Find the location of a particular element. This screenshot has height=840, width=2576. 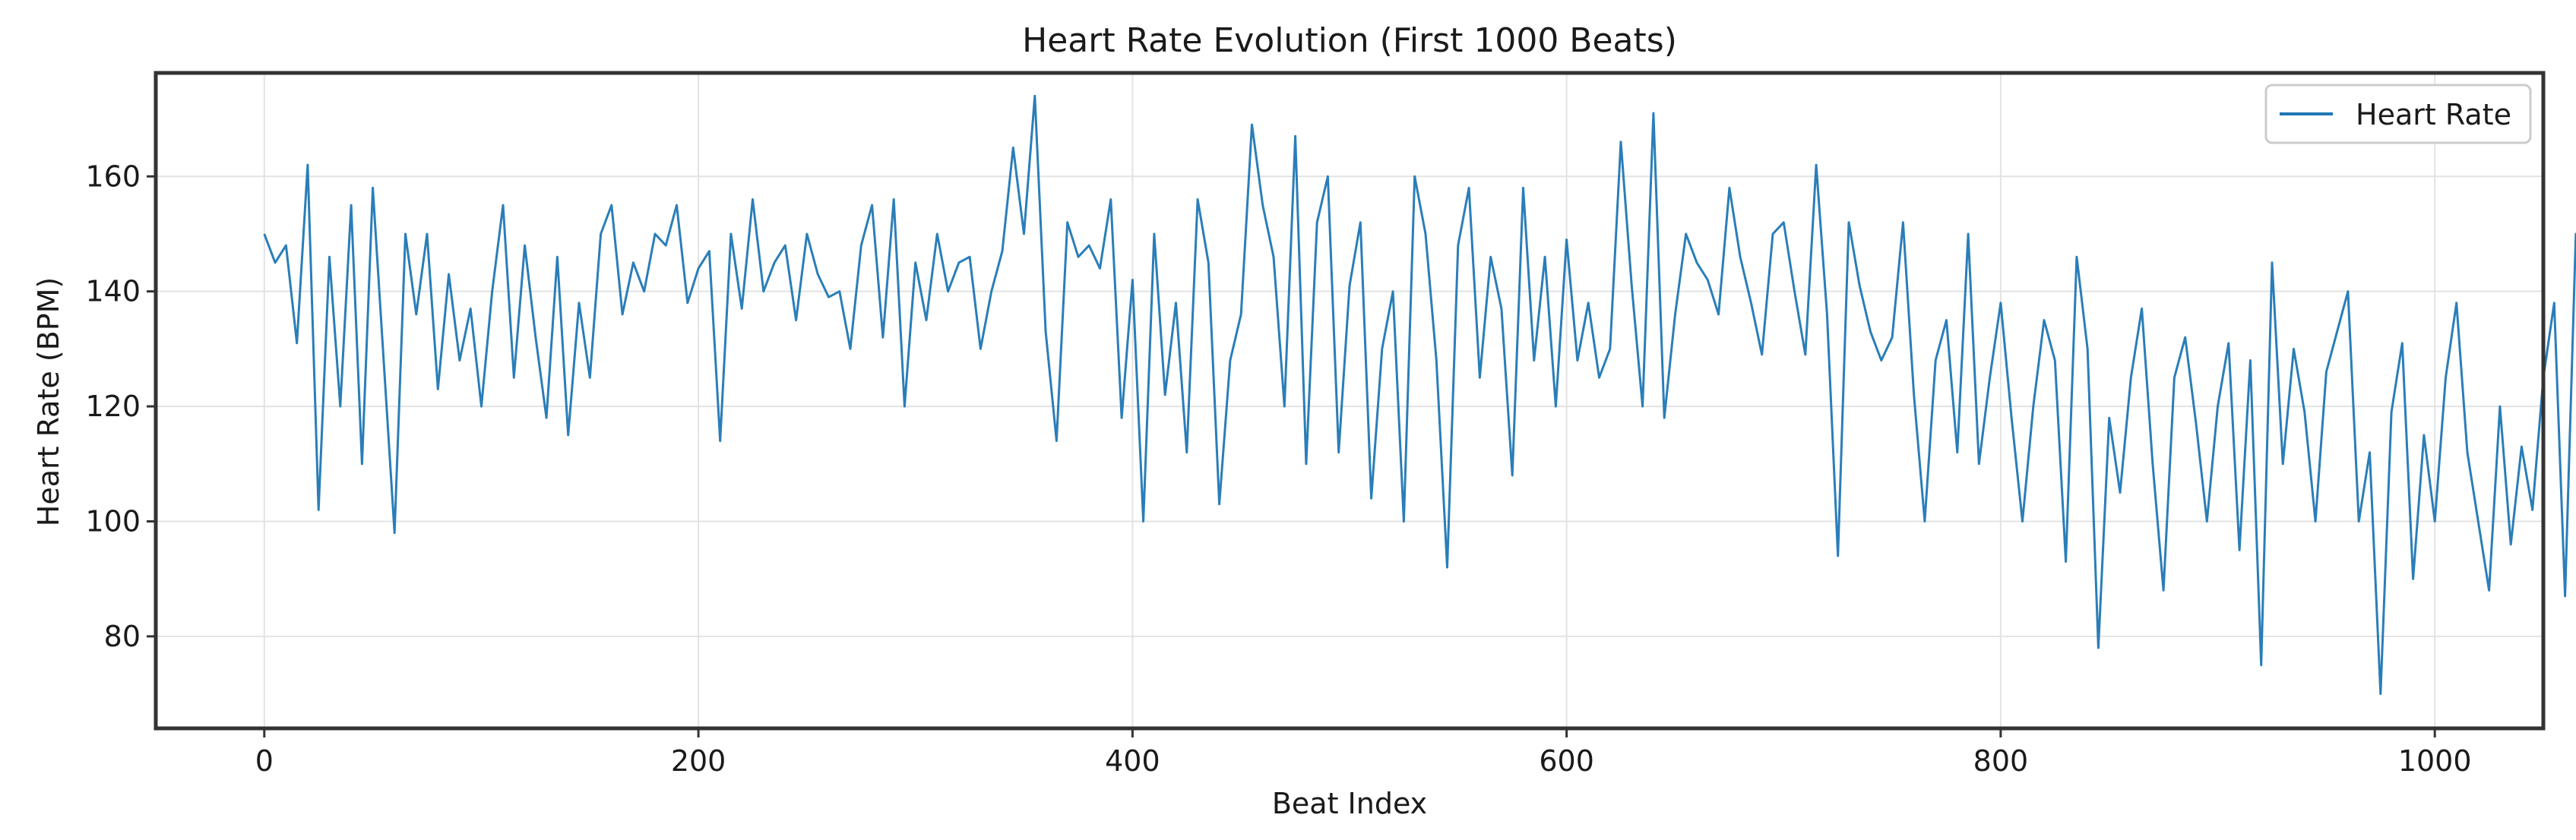

y-axis-label: Heart Rate (BPM) is located at coordinates (48, 401).